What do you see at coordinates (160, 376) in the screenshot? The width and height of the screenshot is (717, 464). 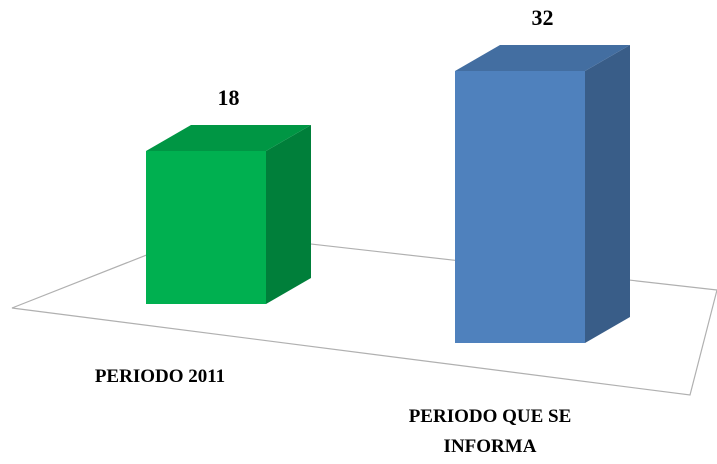 I see `category-label: PERIODO 2011` at bounding box center [160, 376].